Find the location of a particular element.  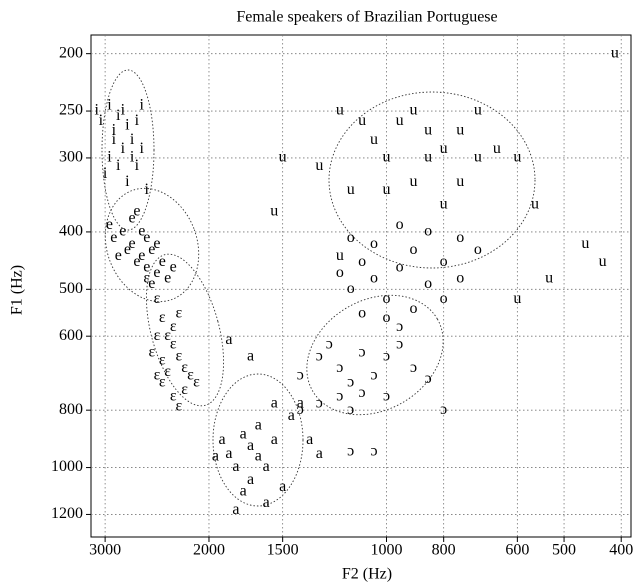

y-axis-label: F1 (Hz) is located at coordinates (17, 290).